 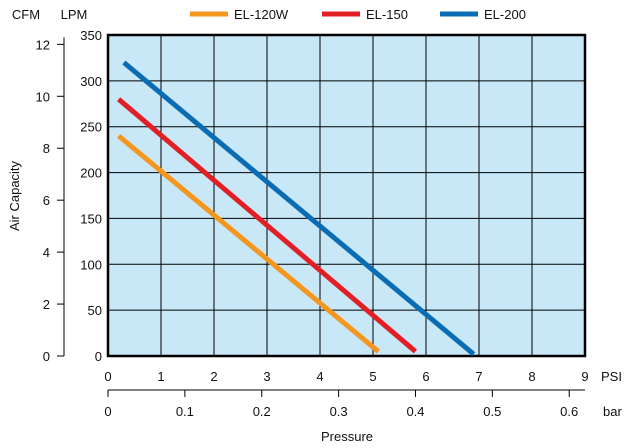 What do you see at coordinates (43, 44) in the screenshot?
I see `y-tick-cfm: 12` at bounding box center [43, 44].